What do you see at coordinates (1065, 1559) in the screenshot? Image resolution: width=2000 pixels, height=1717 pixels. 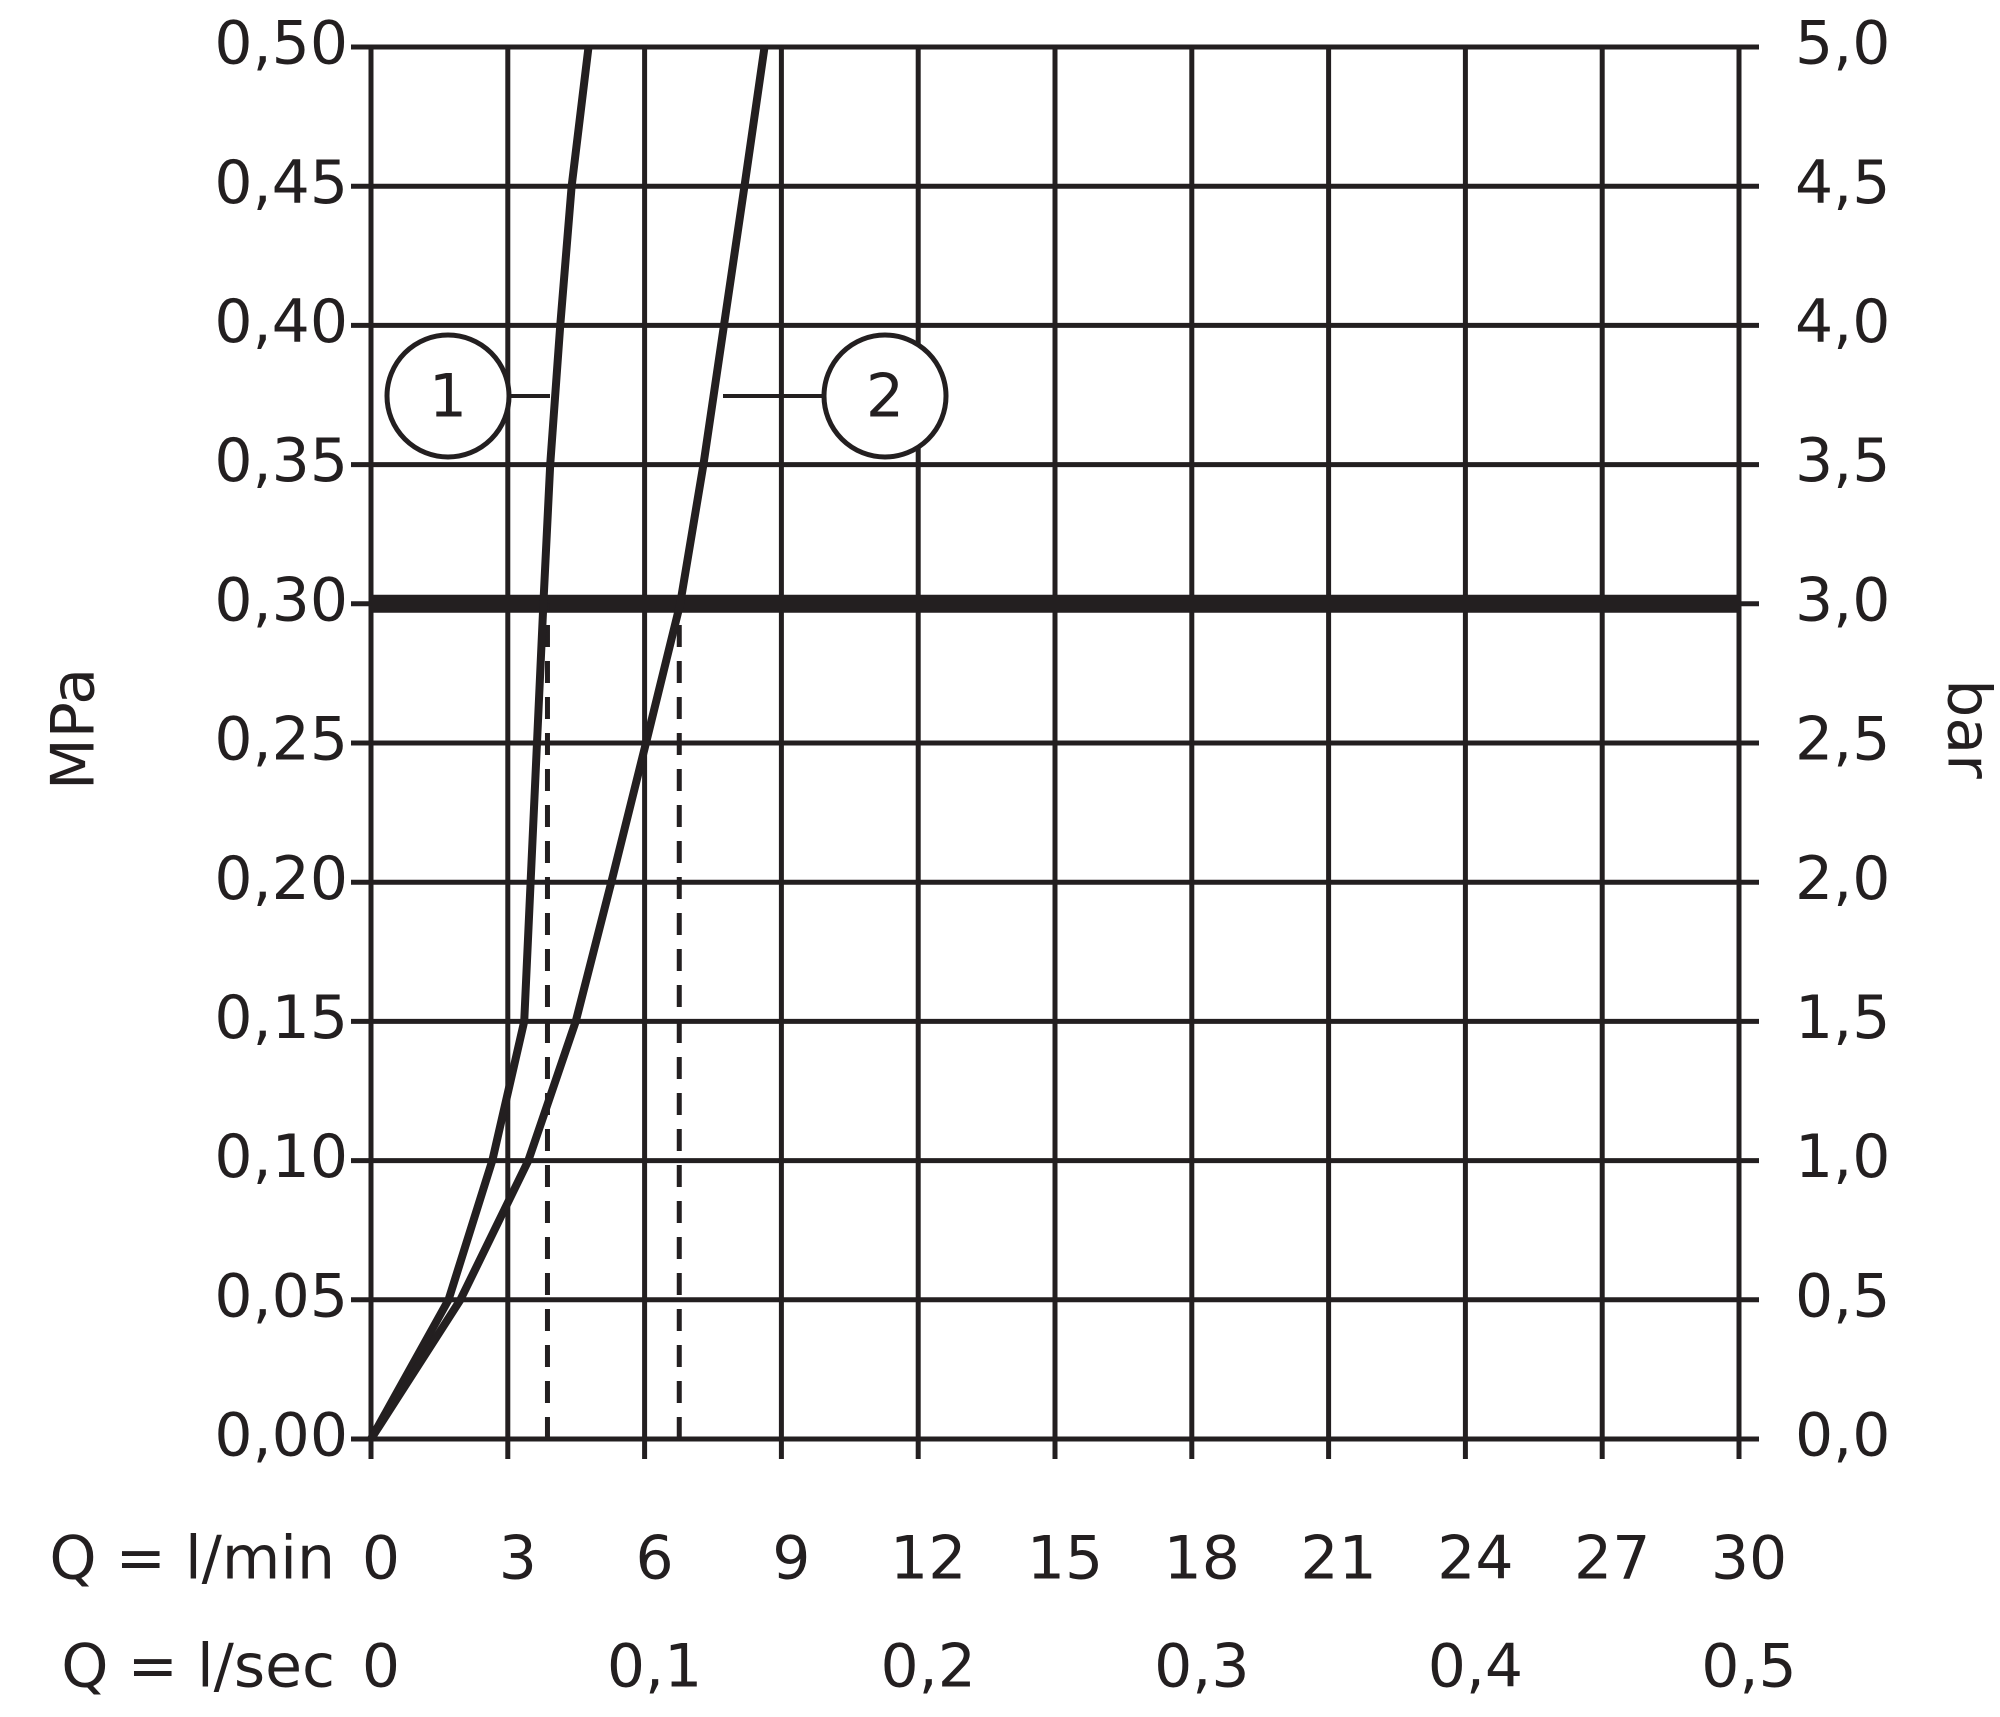 I see `x-tick-label: 15` at bounding box center [1065, 1559].